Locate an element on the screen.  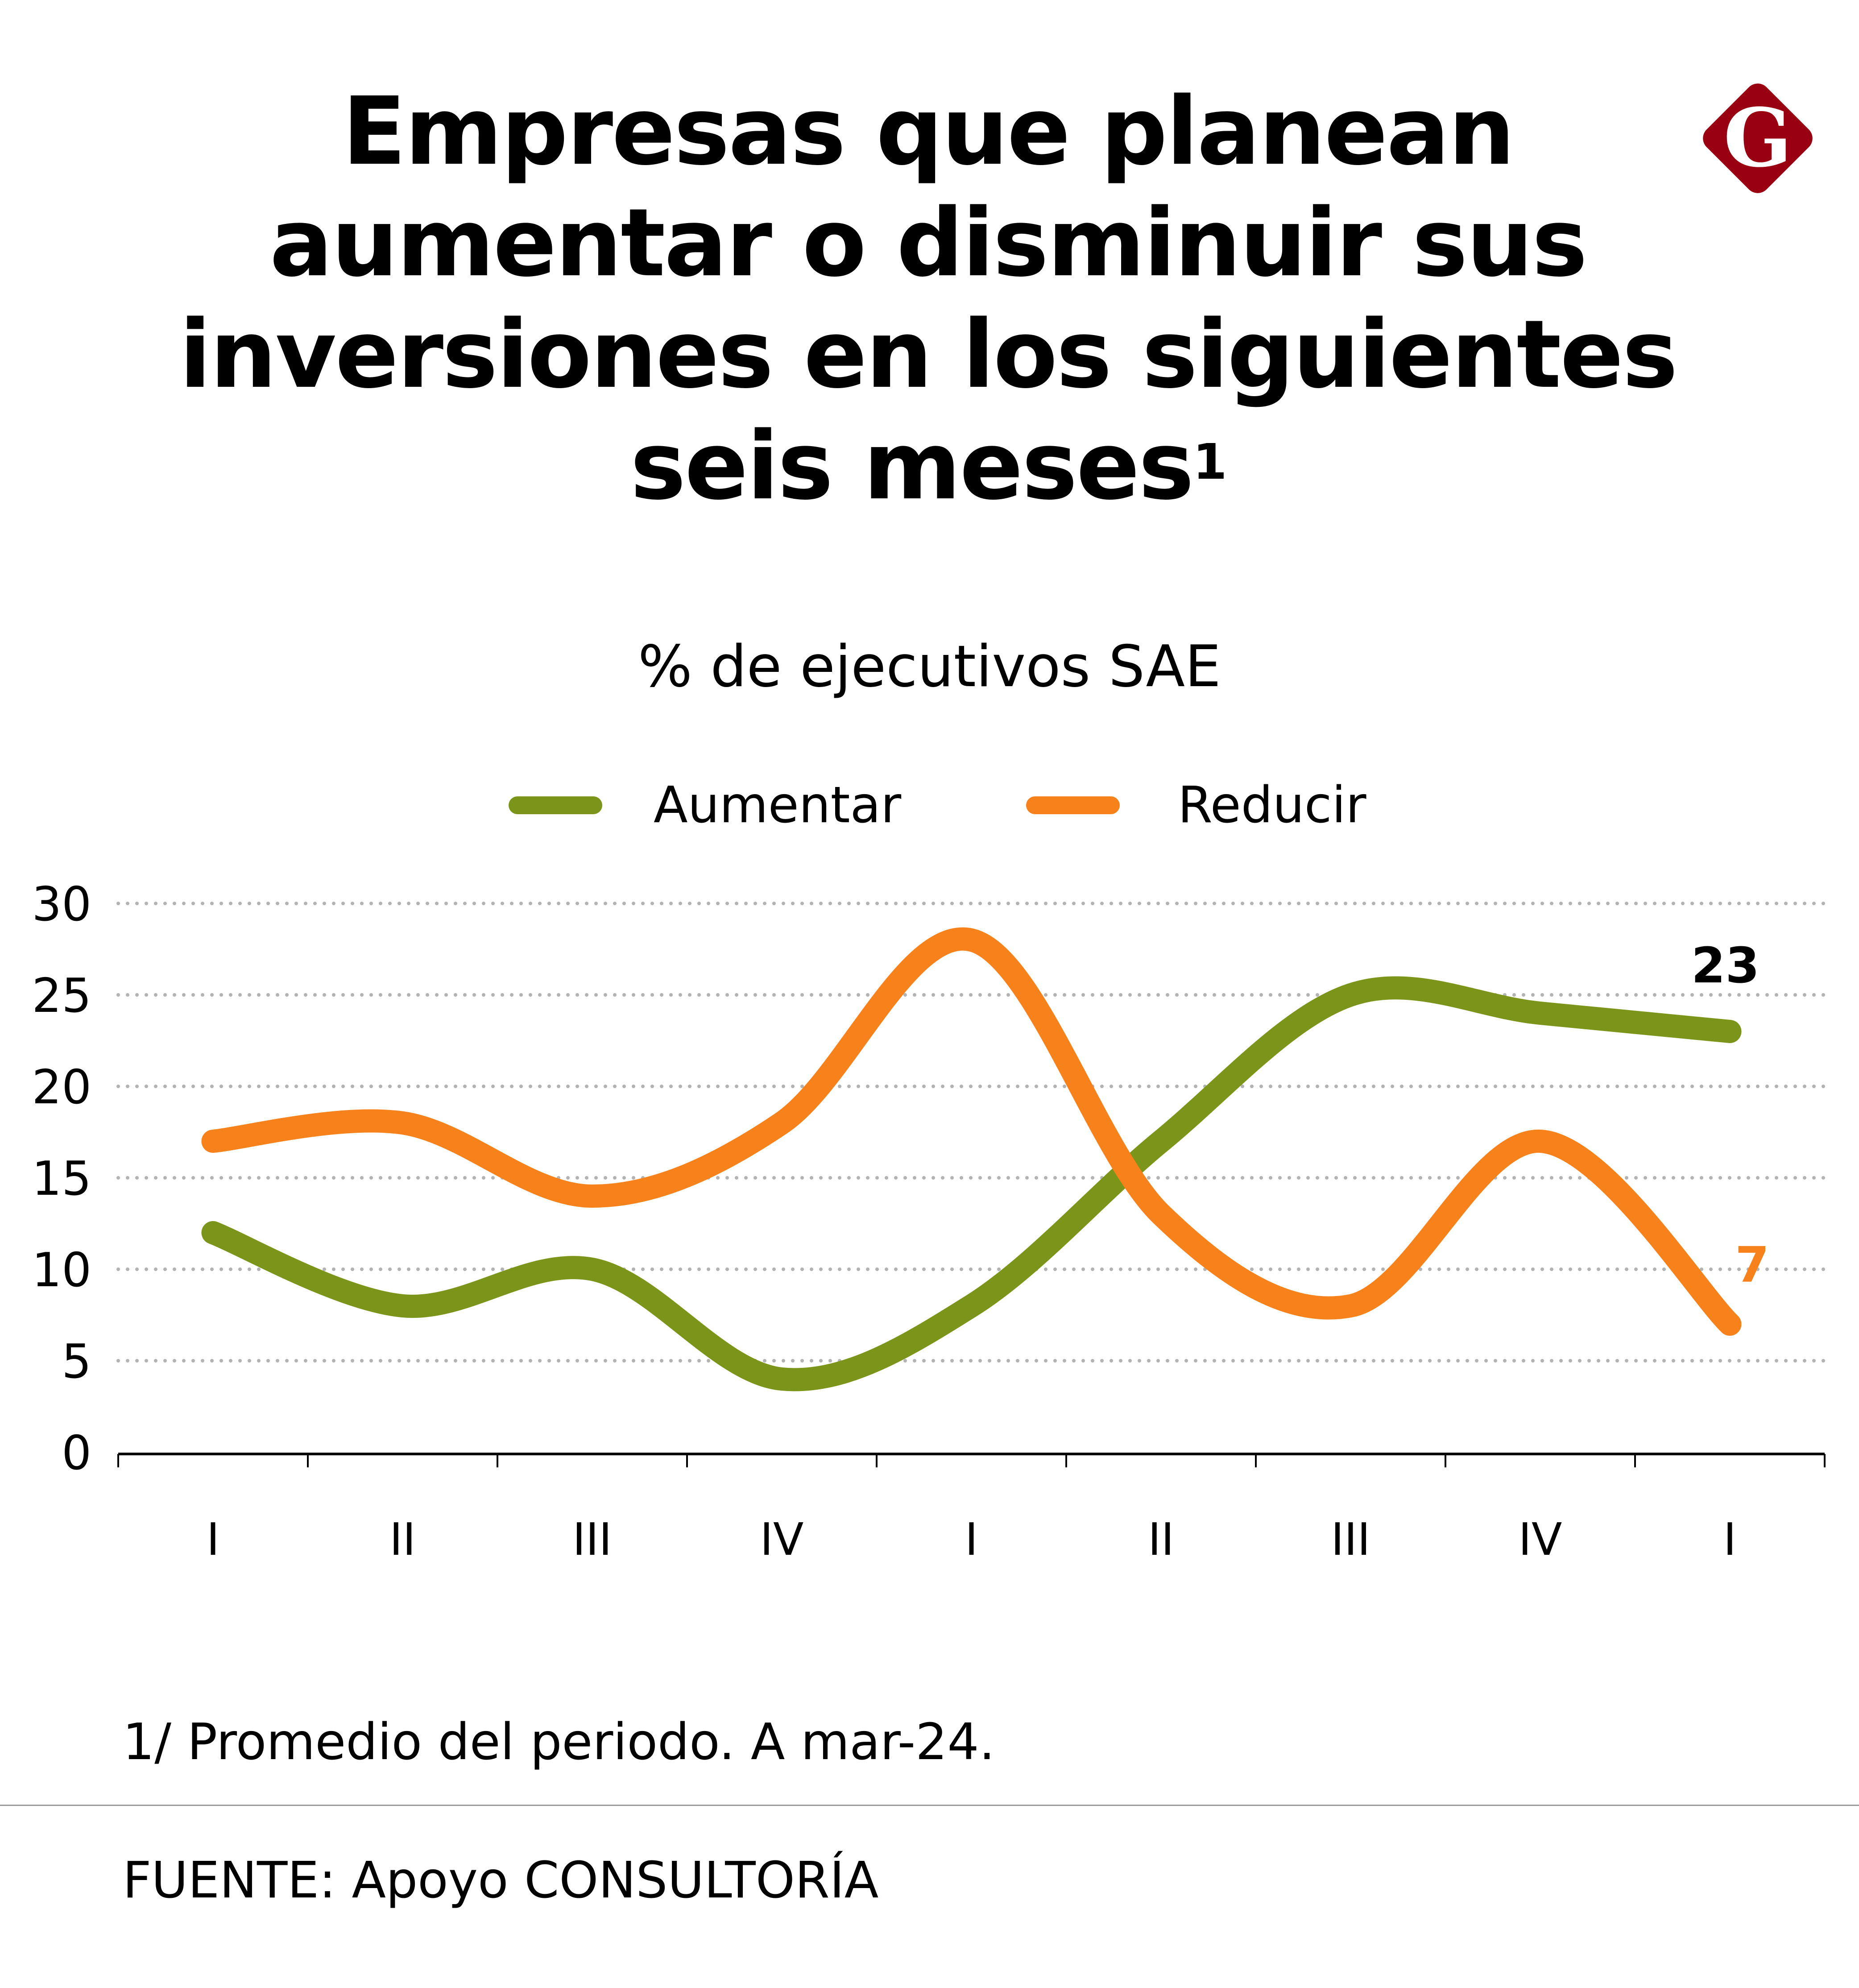
y-tick-label: 0 is located at coordinates (76, 1453).